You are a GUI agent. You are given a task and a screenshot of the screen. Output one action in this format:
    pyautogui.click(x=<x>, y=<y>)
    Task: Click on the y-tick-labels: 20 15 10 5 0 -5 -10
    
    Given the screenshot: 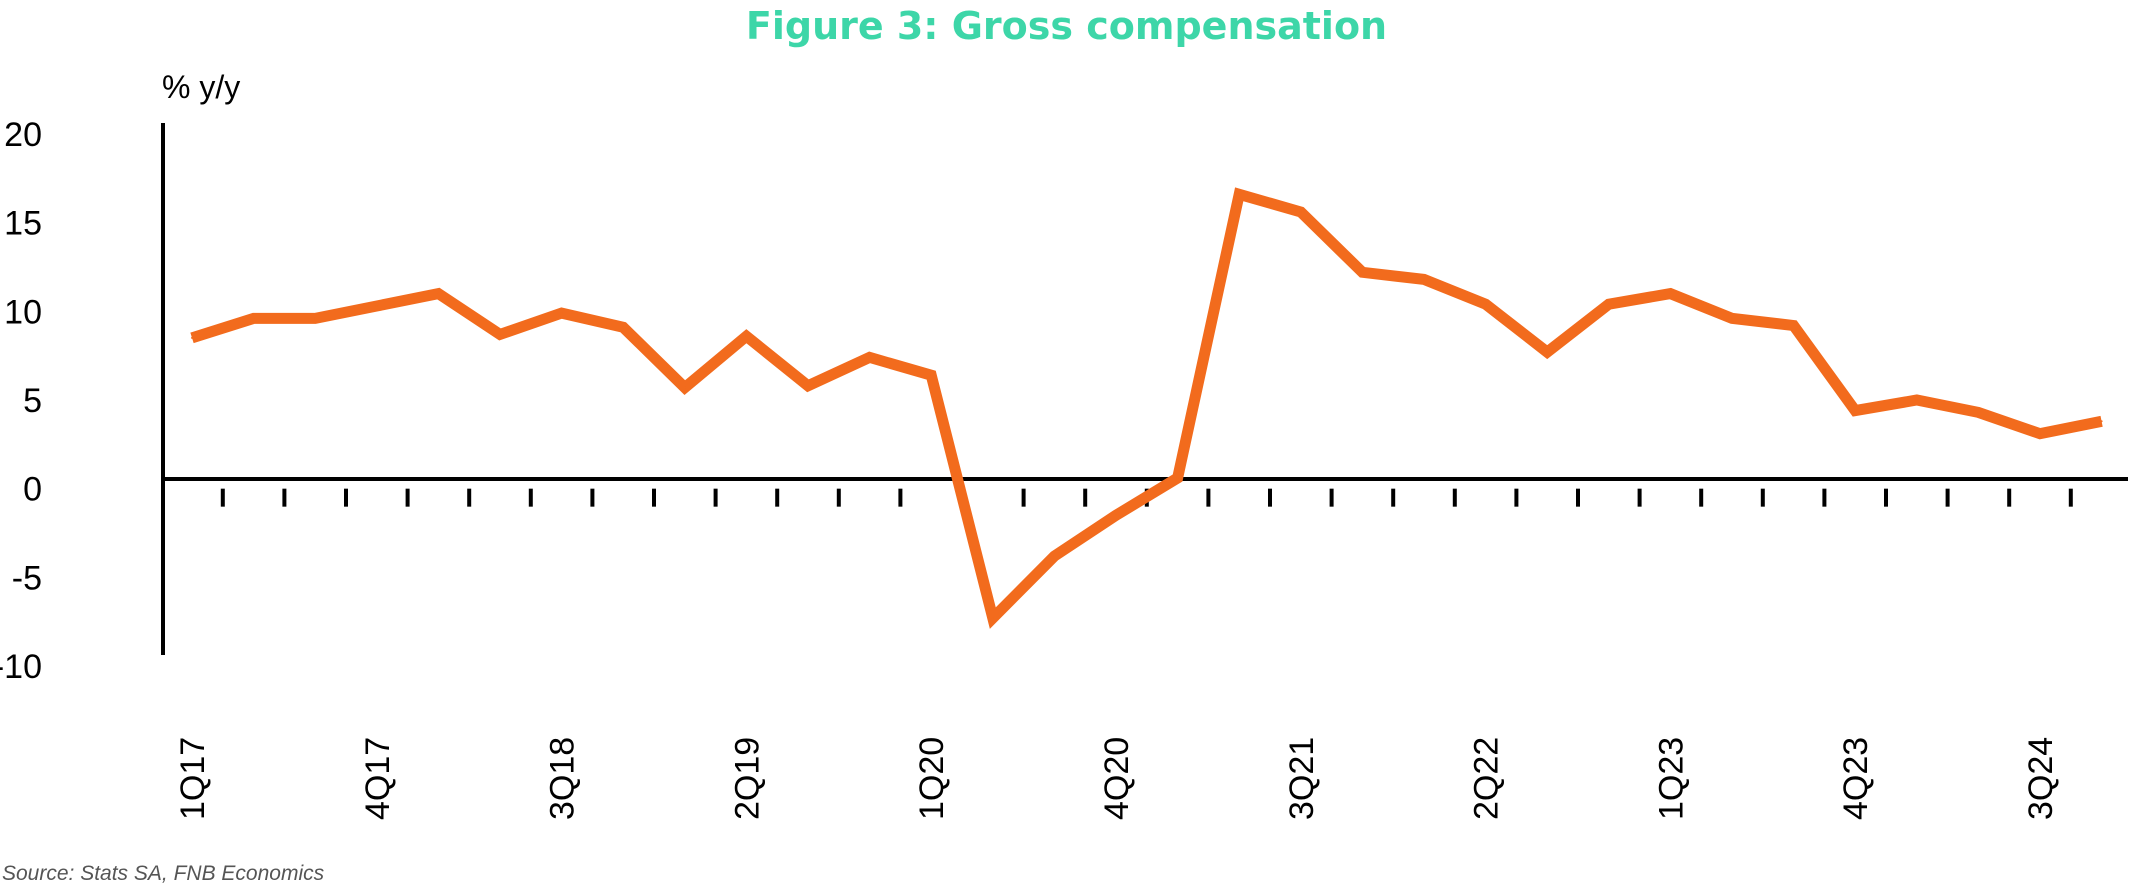 What is the action you would take?
    pyautogui.click(x=21, y=401)
    